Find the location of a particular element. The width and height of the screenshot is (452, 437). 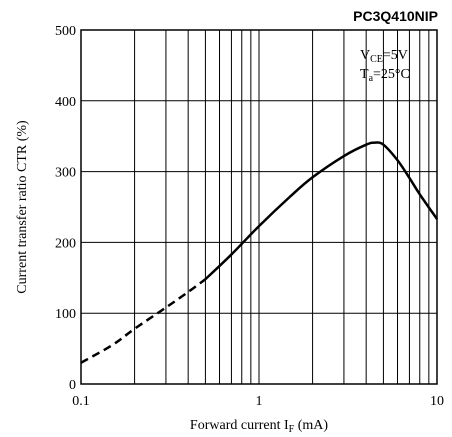

y-tick-label: 200 is located at coordinates (65, 243).